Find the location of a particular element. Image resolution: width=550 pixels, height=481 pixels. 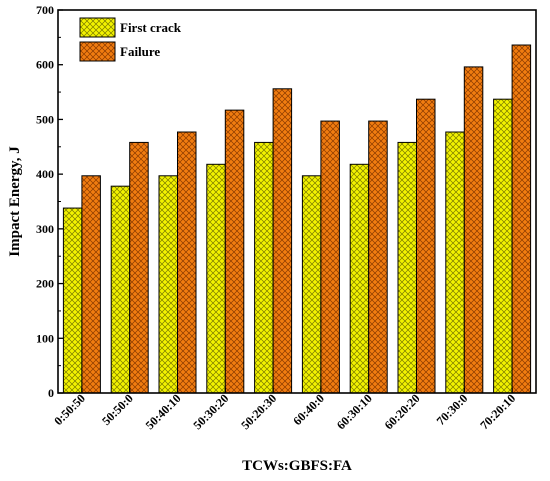

y-tick-label: 700 is located at coordinates (45, 10).